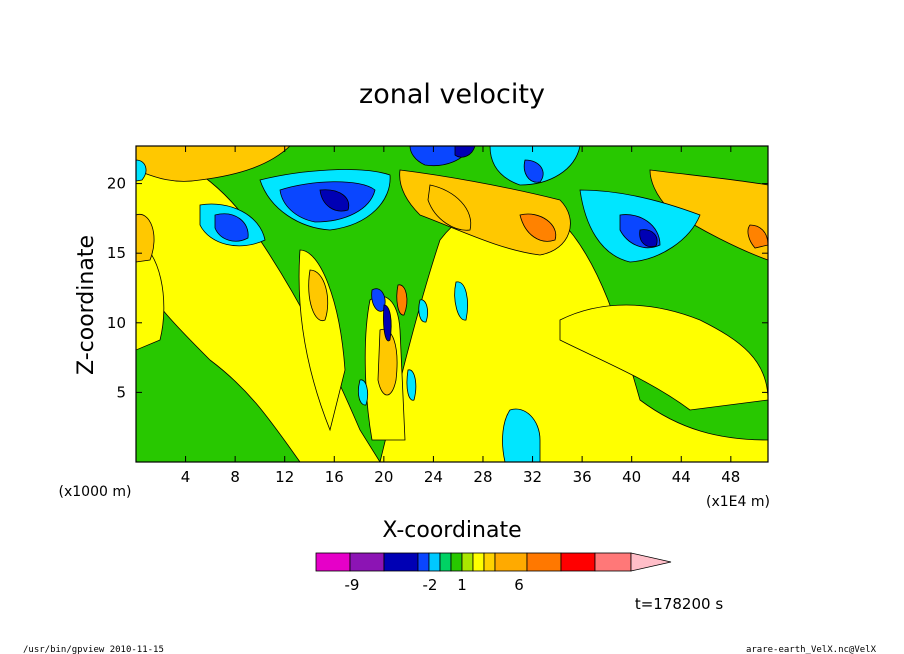 The image size is (904, 654). I want to click on x-tick-label: 8, so click(235, 477).